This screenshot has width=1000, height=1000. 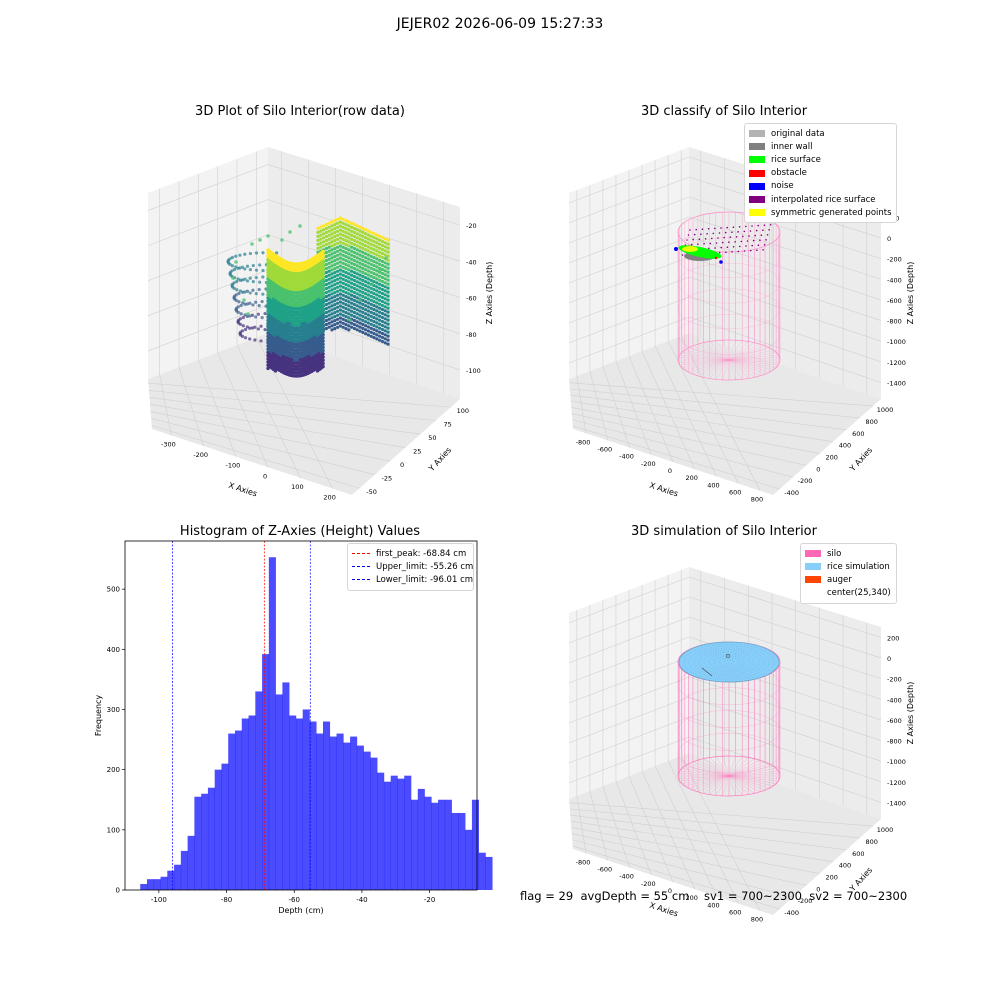 What do you see at coordinates (270, 436) in the screenshot?
I see `raw-grid-y` at bounding box center [270, 436].